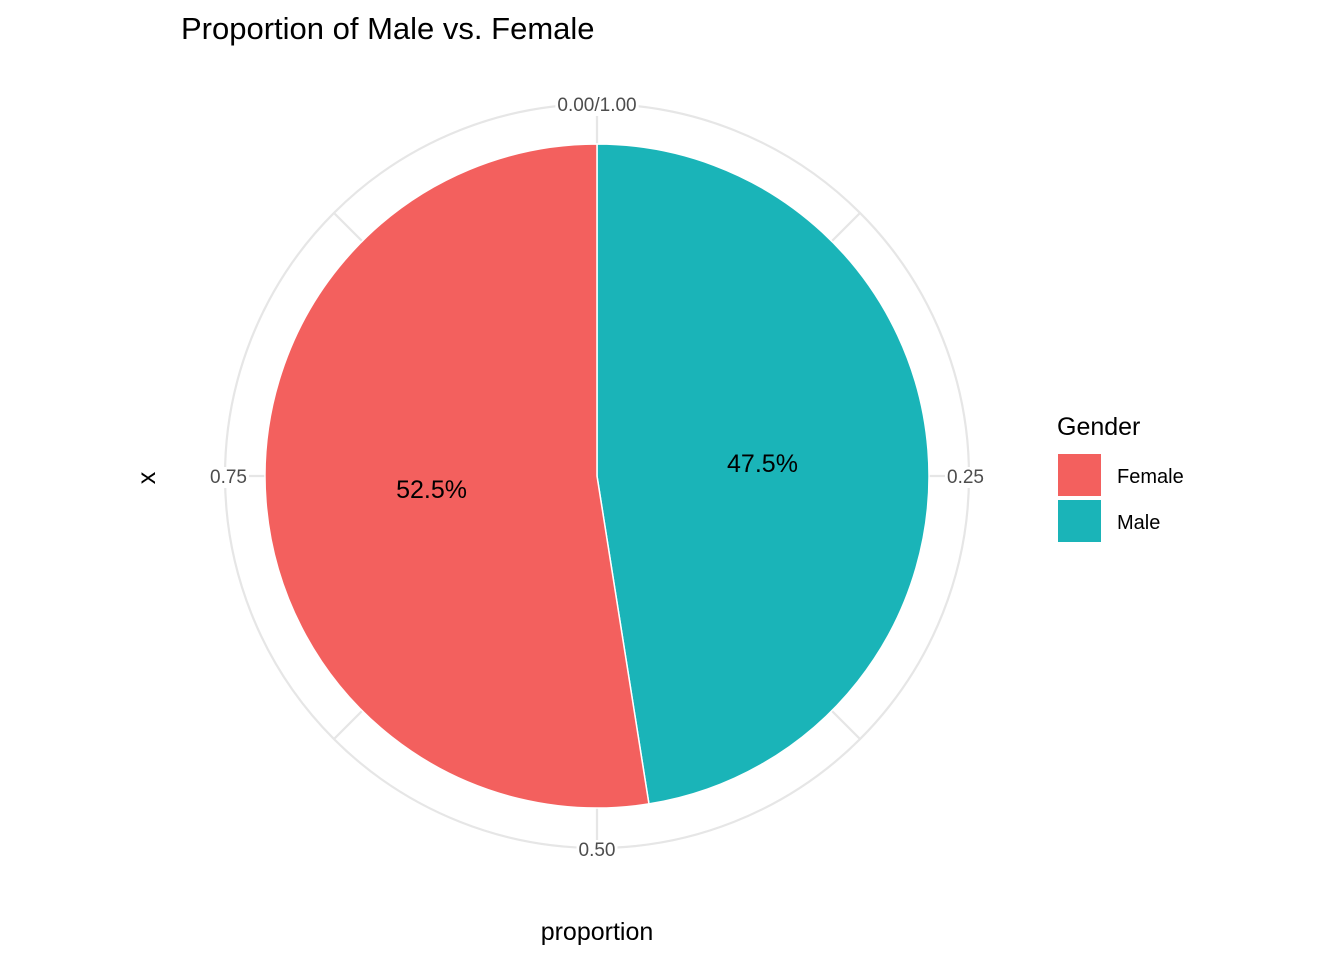 Image resolution: width=1344 pixels, height=960 pixels. What do you see at coordinates (1079, 521) in the screenshot?
I see `legend-swatch-male` at bounding box center [1079, 521].